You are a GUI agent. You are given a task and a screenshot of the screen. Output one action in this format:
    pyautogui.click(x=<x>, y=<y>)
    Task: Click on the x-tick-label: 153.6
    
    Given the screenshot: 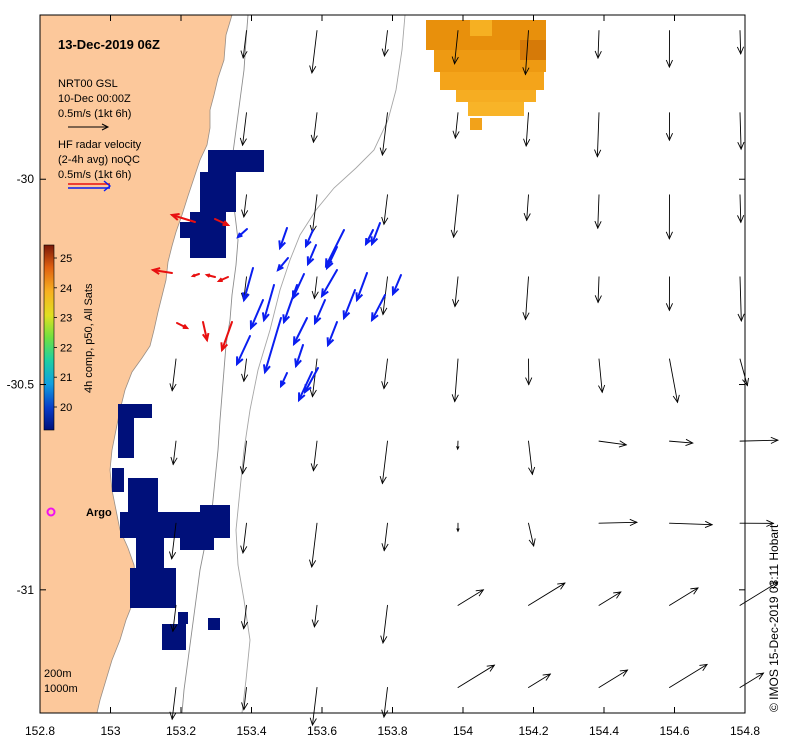 What is the action you would take?
    pyautogui.click(x=322, y=731)
    